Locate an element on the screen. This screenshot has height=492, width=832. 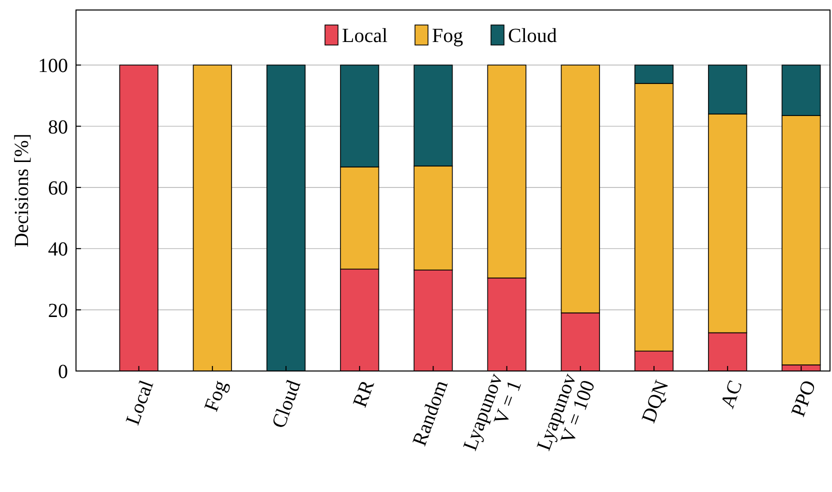
x-tick-label: Cloud is located at coordinates (287, 405).